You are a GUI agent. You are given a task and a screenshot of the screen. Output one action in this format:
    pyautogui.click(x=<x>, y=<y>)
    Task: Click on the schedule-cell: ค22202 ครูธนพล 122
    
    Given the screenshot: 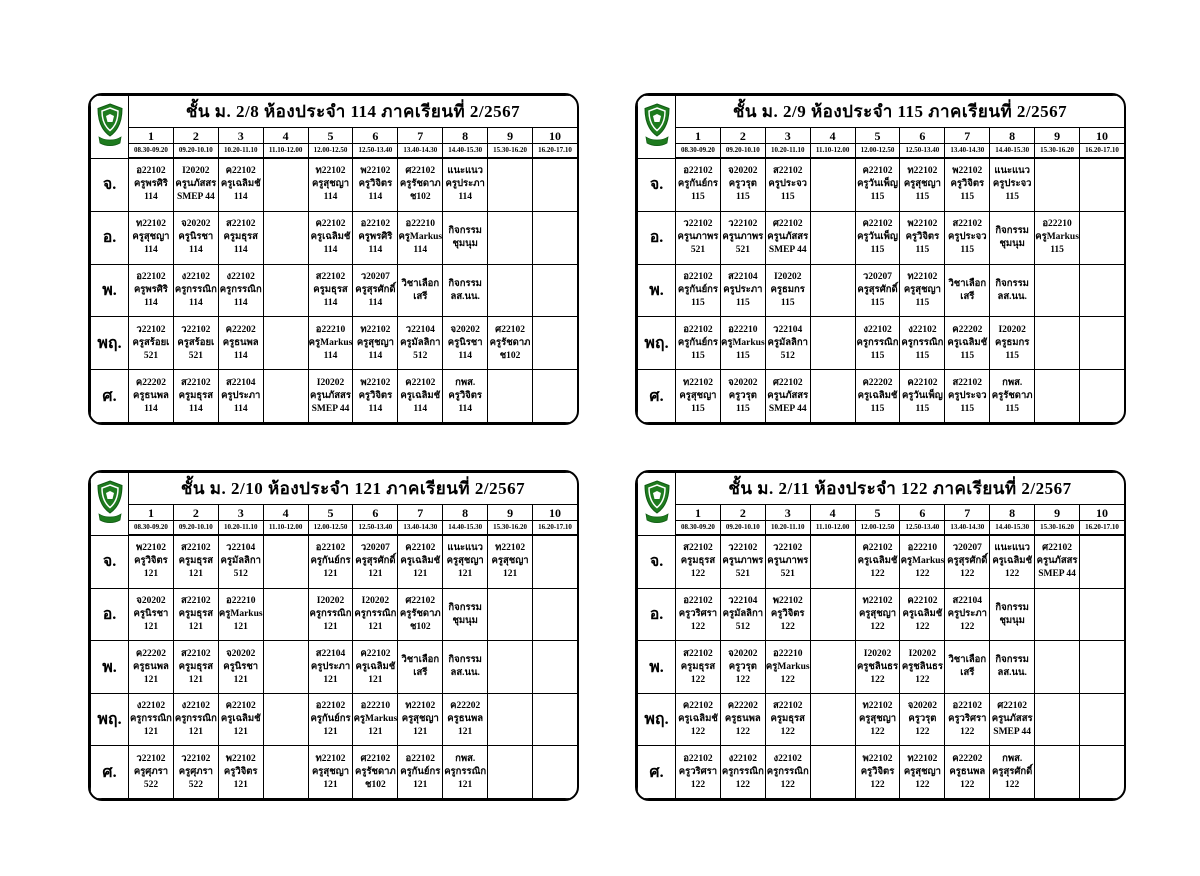 What is the action you would take?
    pyautogui.click(x=742, y=719)
    